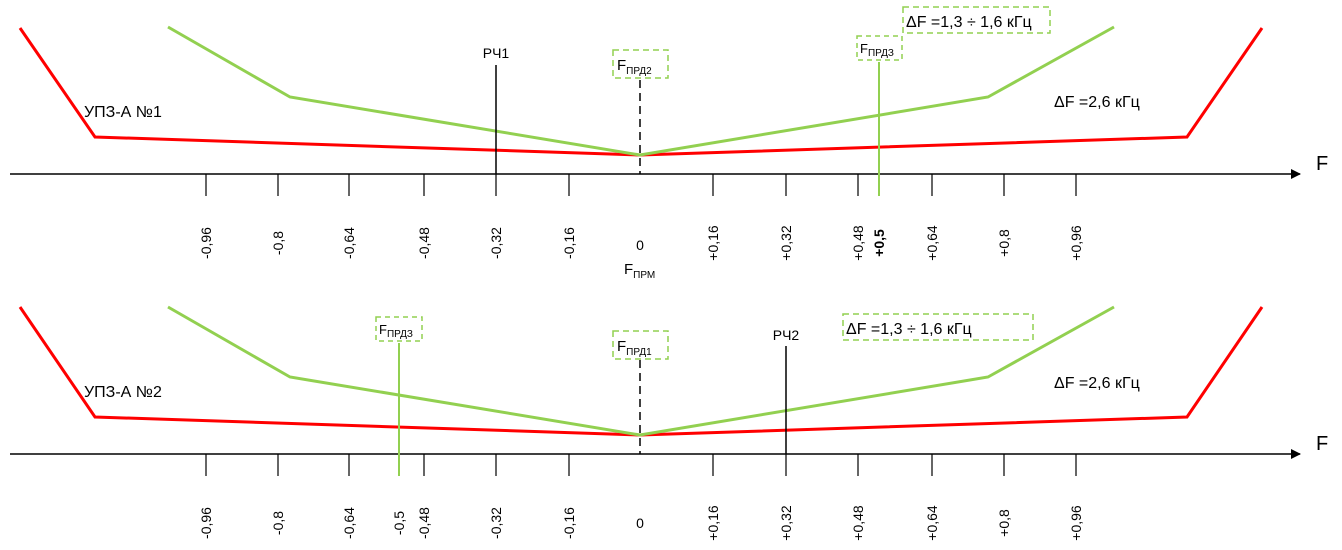 This screenshot has width=1342, height=550. What do you see at coordinates (639, 271) in the screenshot?
I see `receive-frequency-label: FПРМ` at bounding box center [639, 271].